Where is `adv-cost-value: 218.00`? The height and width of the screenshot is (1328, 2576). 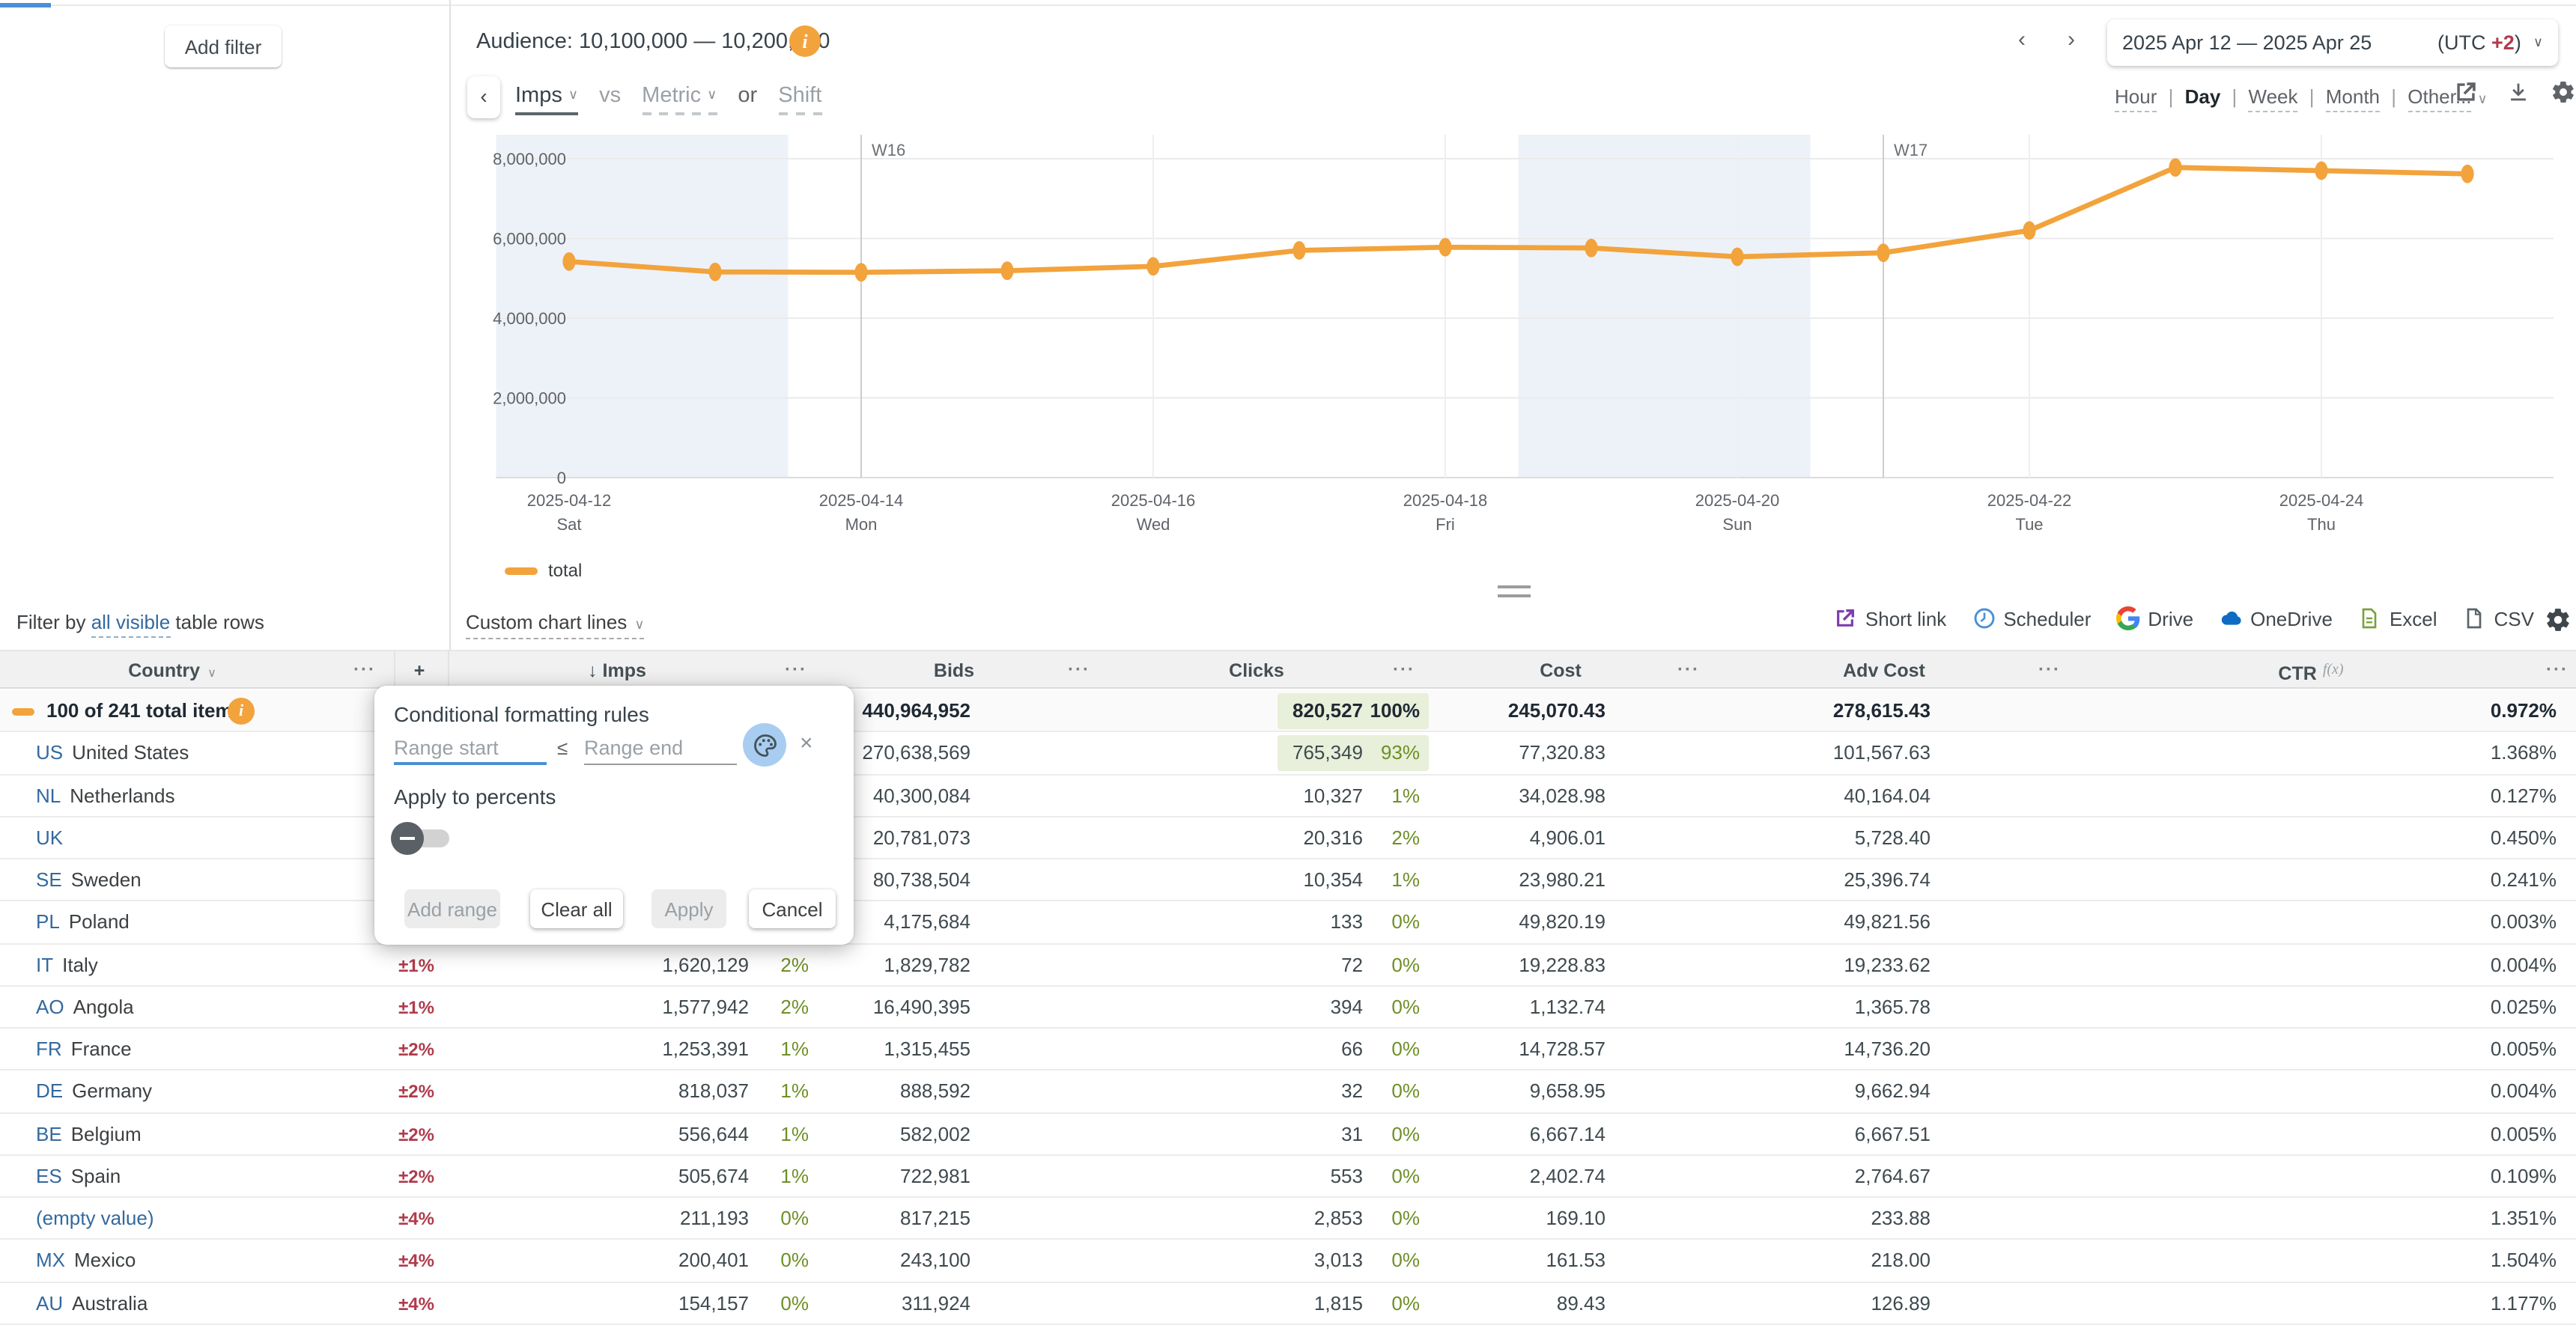
adv-cost-value: 218.00 is located at coordinates (1901, 1260).